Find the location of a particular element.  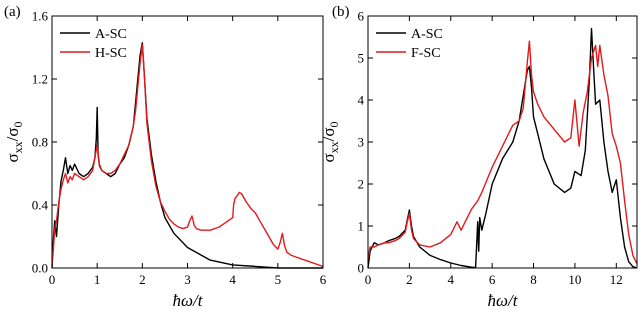

y-tick-label: 4 is located at coordinates (361, 100).